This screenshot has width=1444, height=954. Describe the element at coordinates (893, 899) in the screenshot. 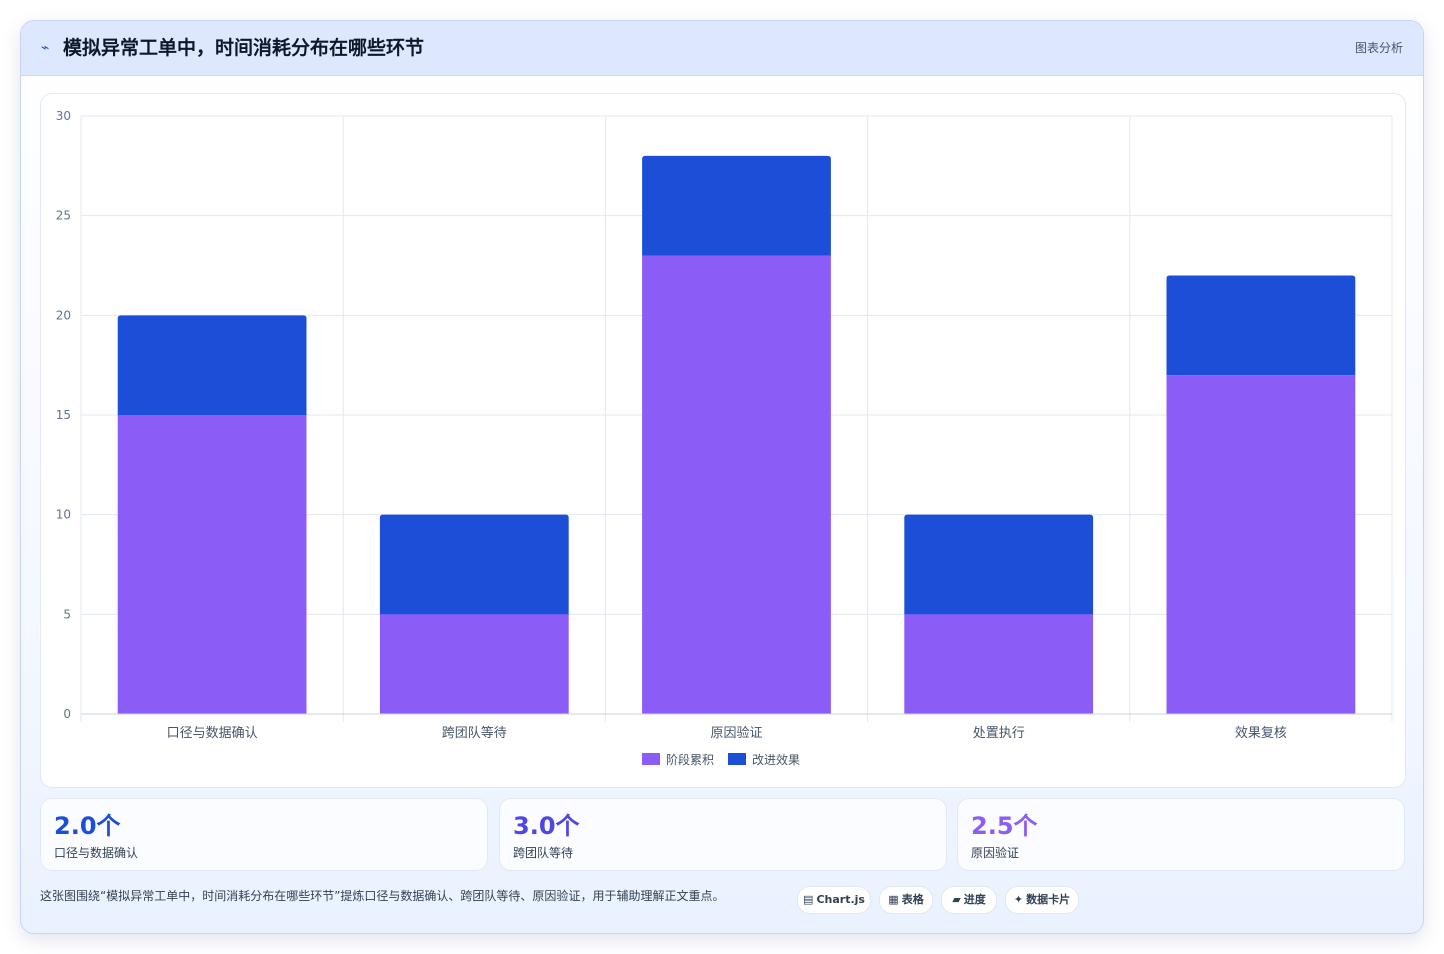

I see `table-icon: ▦` at that location.